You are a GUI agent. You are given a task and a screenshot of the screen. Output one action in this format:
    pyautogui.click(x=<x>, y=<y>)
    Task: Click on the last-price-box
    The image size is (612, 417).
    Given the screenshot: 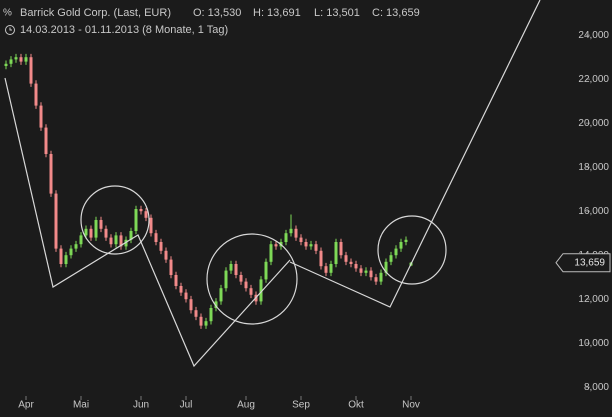 What is the action you would take?
    pyautogui.click(x=583, y=263)
    